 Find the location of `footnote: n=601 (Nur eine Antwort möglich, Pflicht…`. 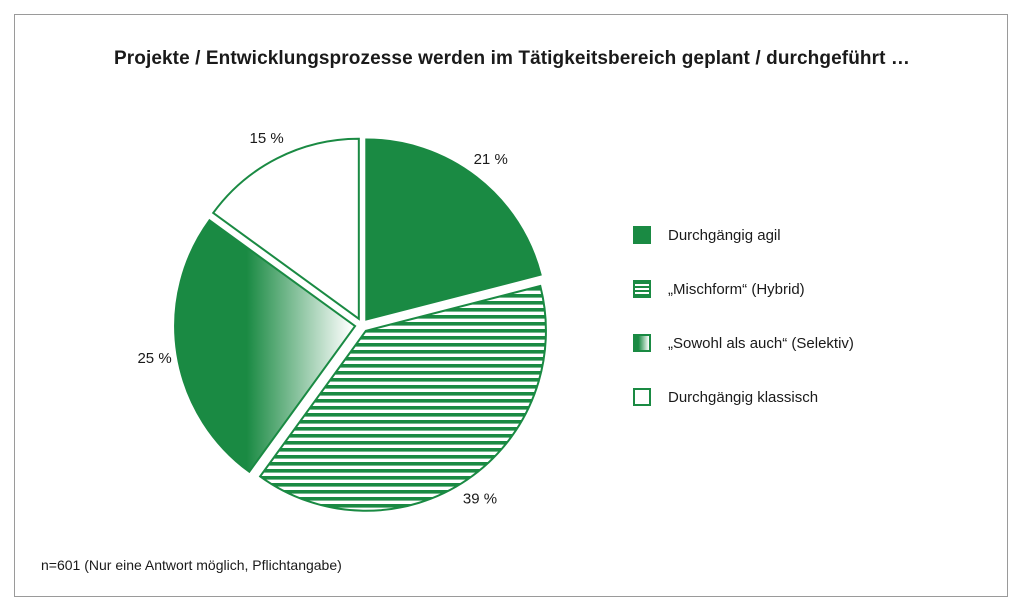

footnote: n=601 (Nur eine Antwort möglich, Pflicht… is located at coordinates (191, 565).